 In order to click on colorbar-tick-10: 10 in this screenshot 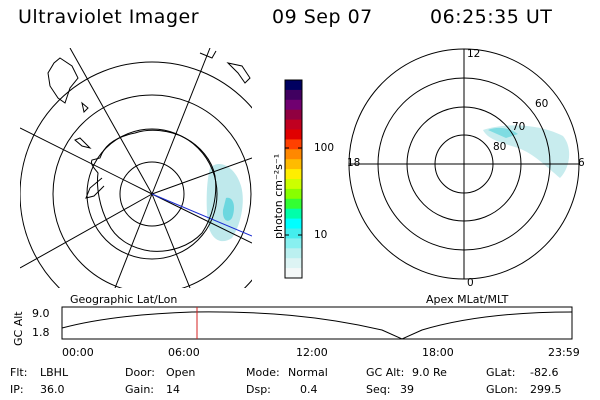, I will do `click(321, 235)`.